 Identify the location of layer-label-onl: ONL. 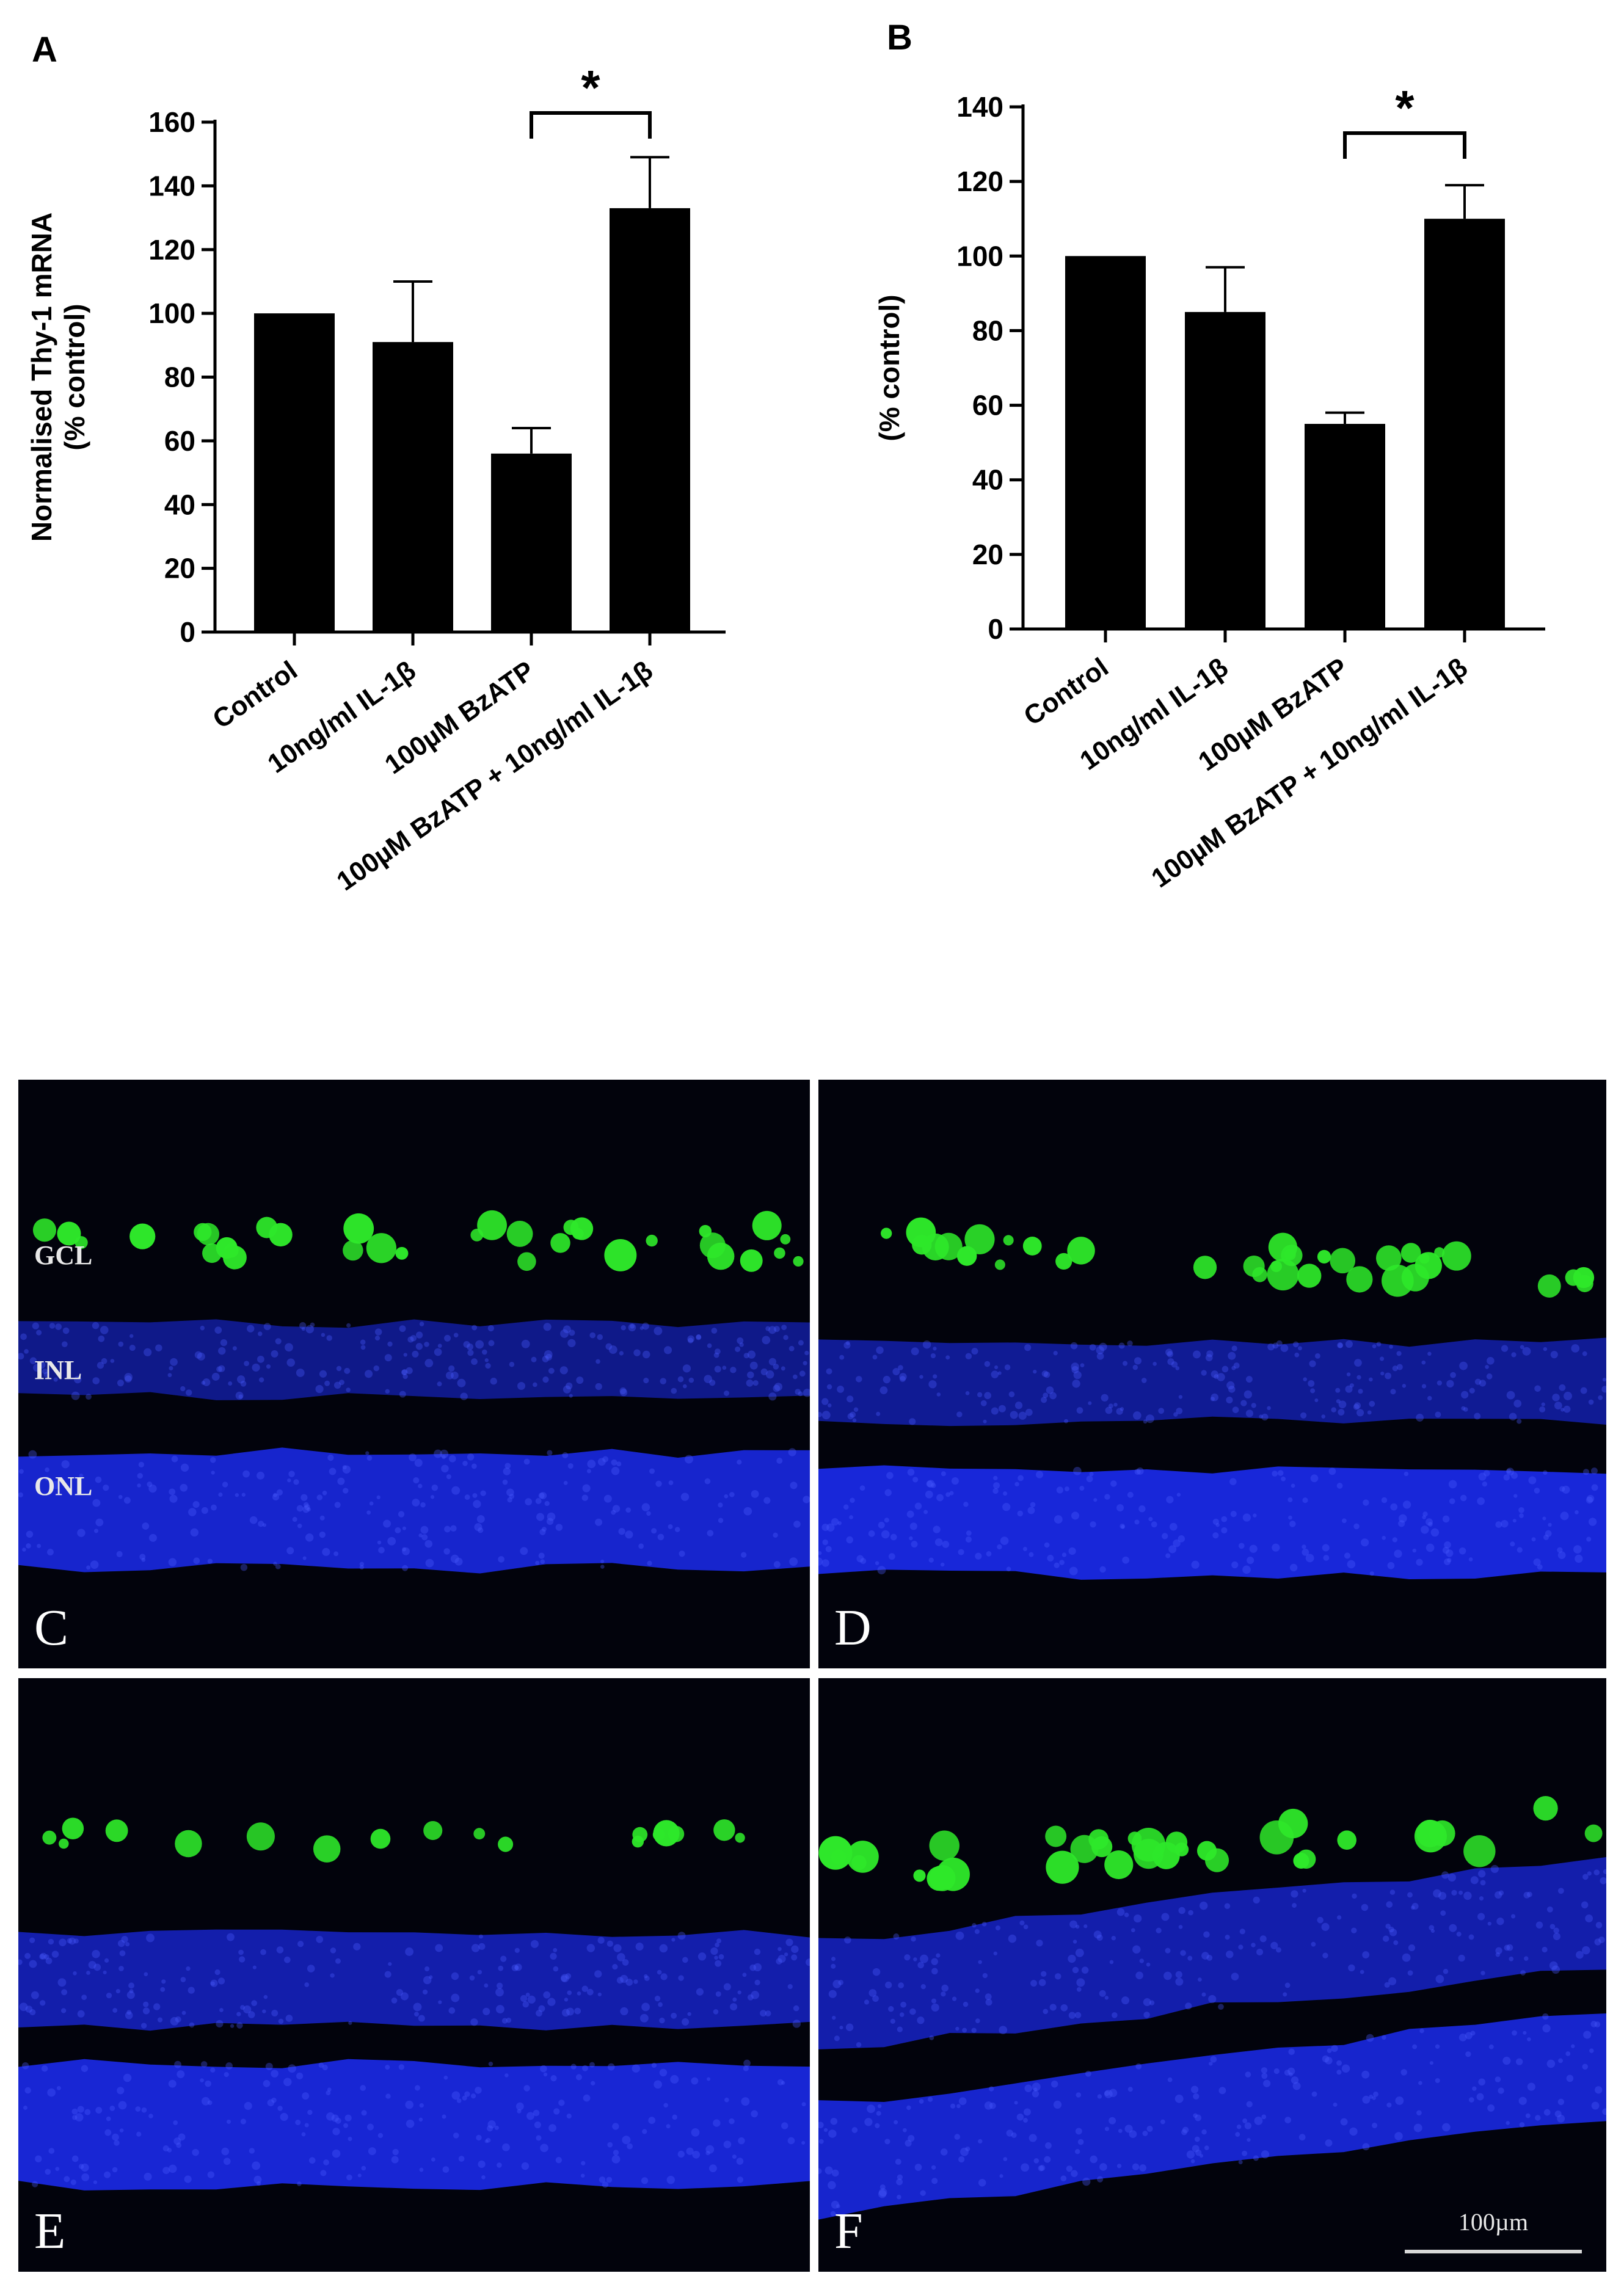
(63, 1486).